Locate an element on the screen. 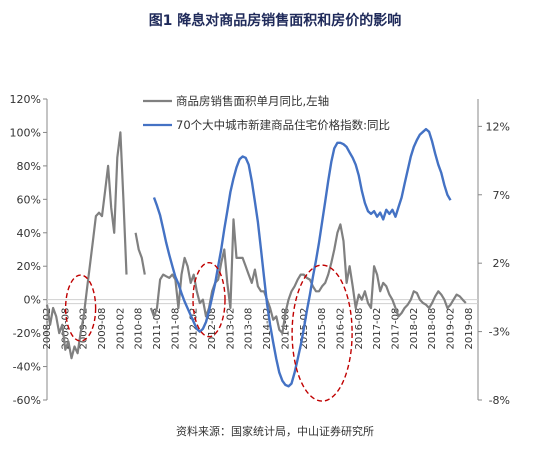 This screenshot has height=449, width=550. left-tick-label: -60% is located at coordinates (27, 400).